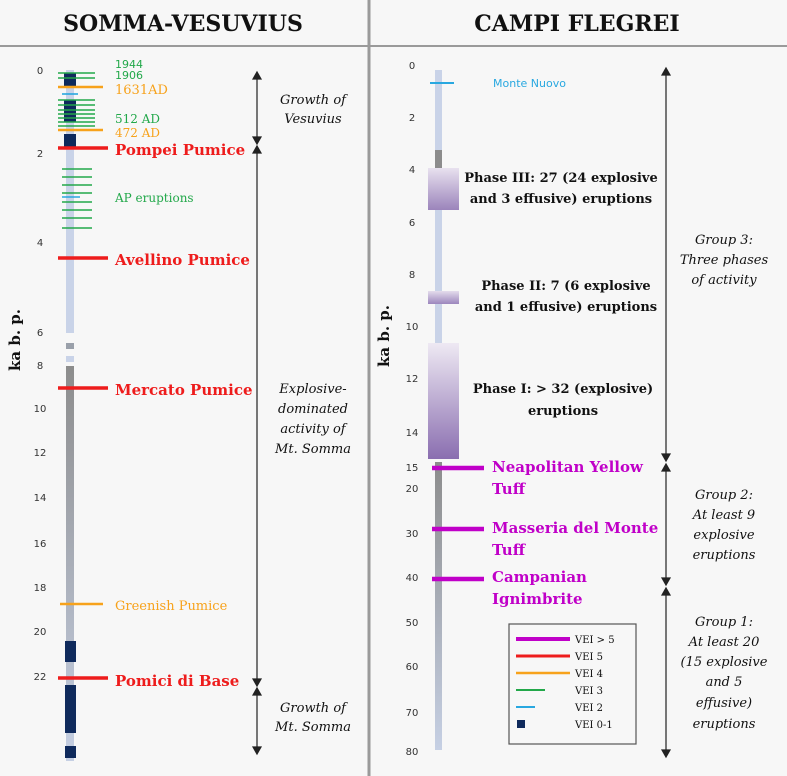  What do you see at coordinates (537, 599) in the screenshot?
I see `eruption-label: Ignimbrite` at bounding box center [537, 599].